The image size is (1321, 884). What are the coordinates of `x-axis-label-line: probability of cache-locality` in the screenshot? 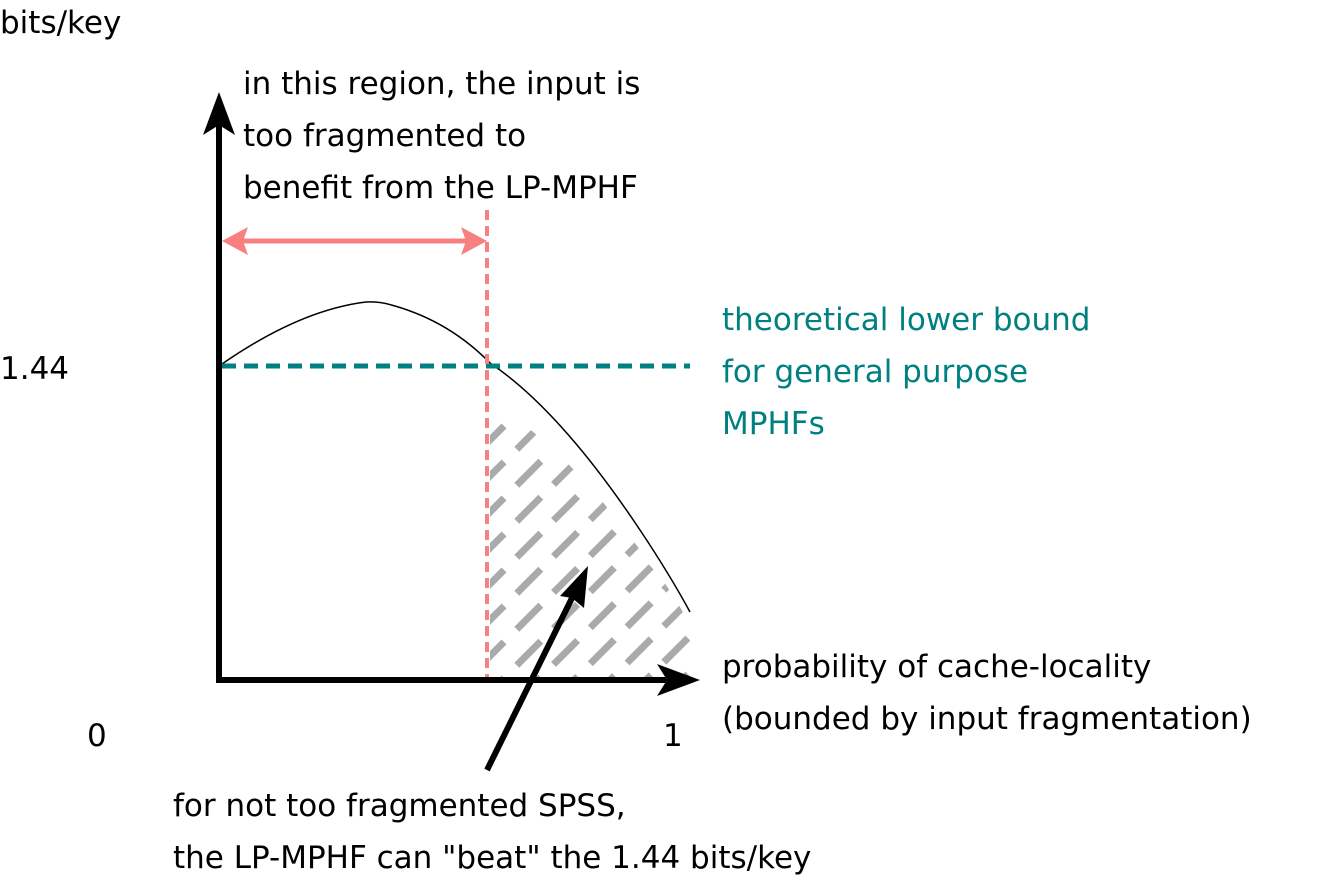 It's located at (937, 667).